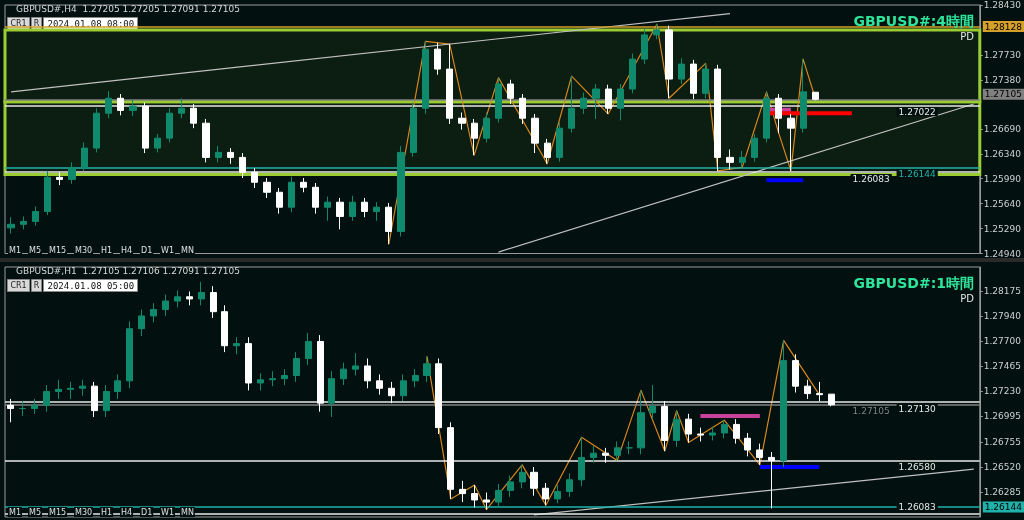  Describe the element at coordinates (1002, 467) in the screenshot. I see `y-tick-label: 1.26520` at that location.